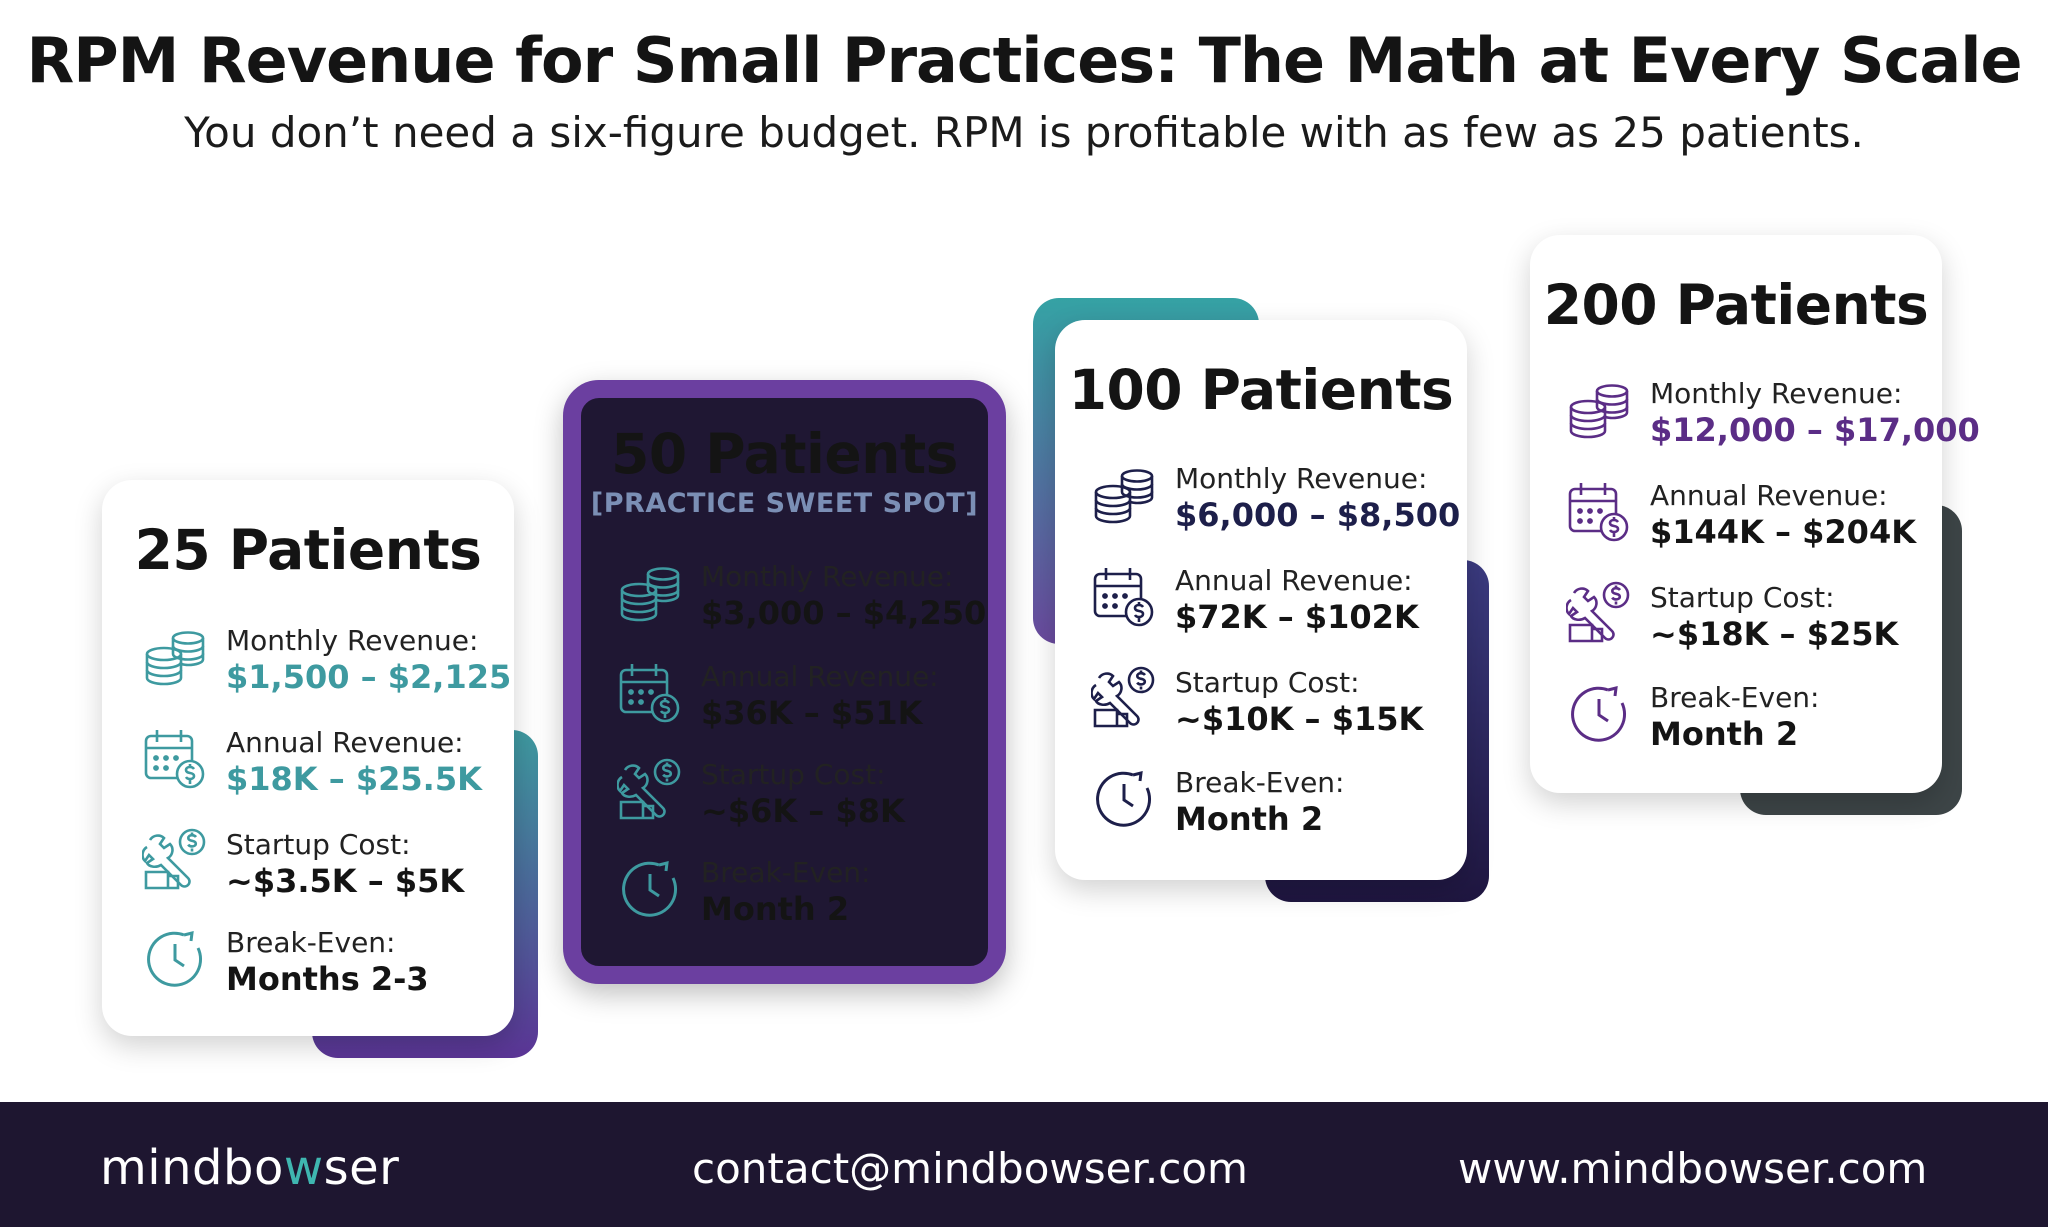  Describe the element at coordinates (970, 1168) in the screenshot. I see `contact-email-link: contact@mindbowser.com` at that location.